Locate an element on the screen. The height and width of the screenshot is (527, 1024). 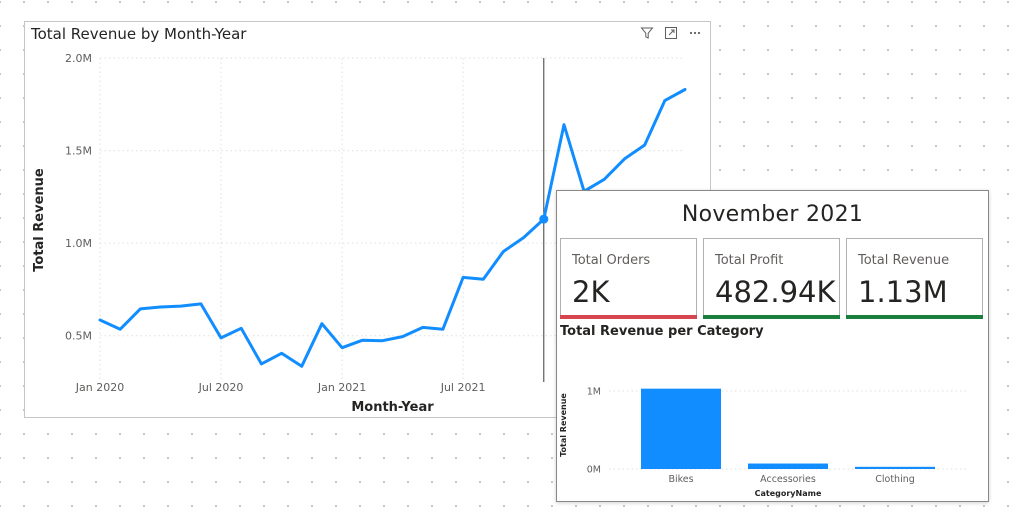
highlighted-data-point is located at coordinates (544, 219).